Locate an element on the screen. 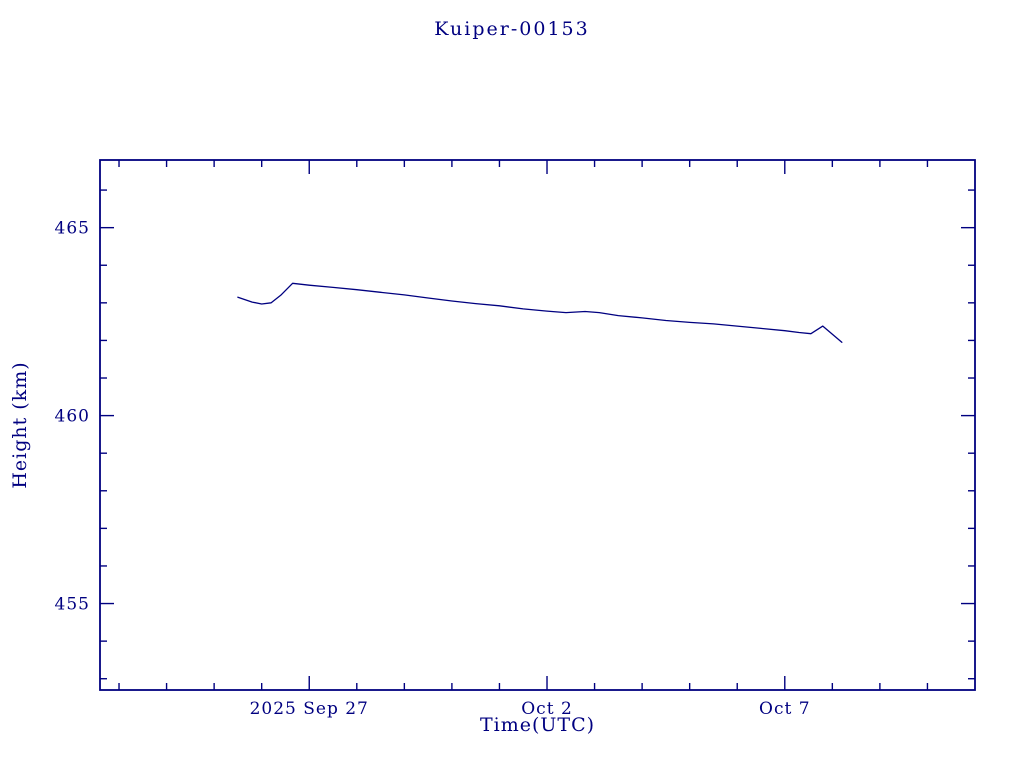  x-tick-label: Oct 2 is located at coordinates (547, 709).